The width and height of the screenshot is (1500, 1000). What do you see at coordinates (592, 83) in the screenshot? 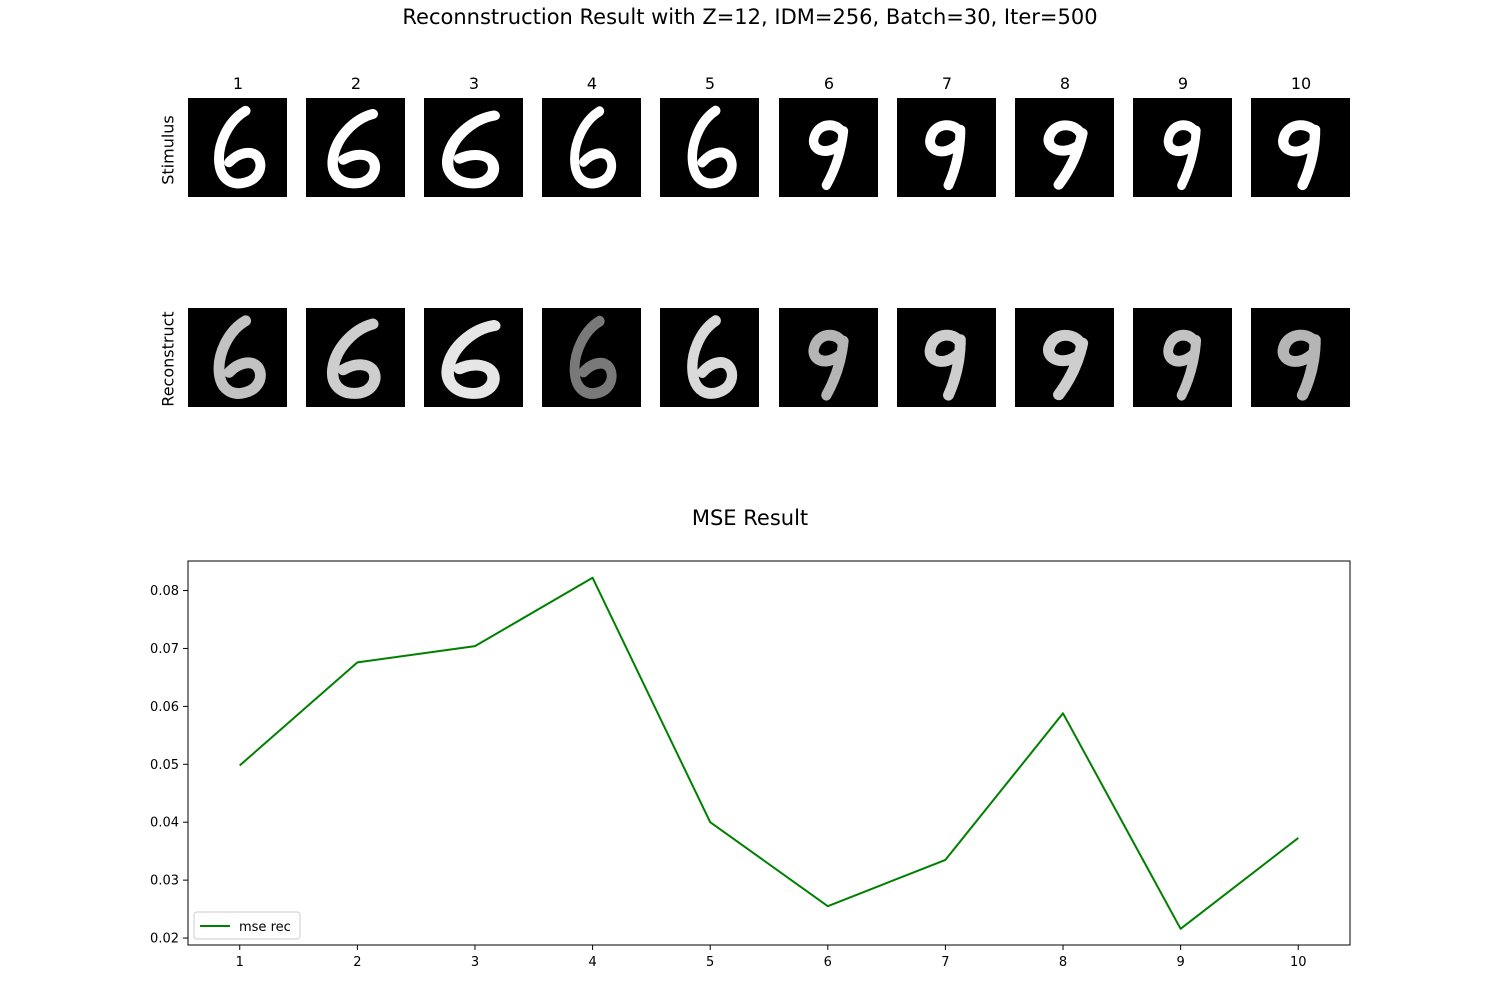
I see `column-label: 4` at bounding box center [592, 83].